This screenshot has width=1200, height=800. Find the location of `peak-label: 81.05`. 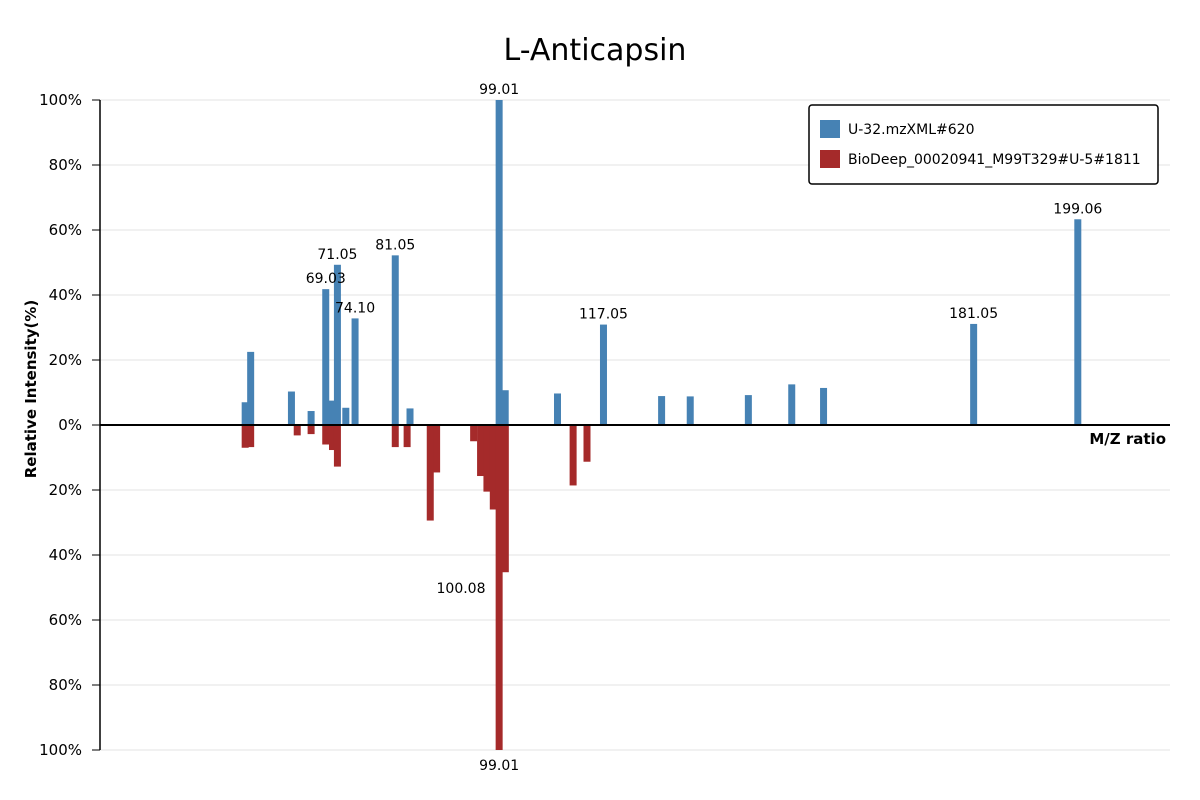

peak-label: 81.05 is located at coordinates (395, 245).